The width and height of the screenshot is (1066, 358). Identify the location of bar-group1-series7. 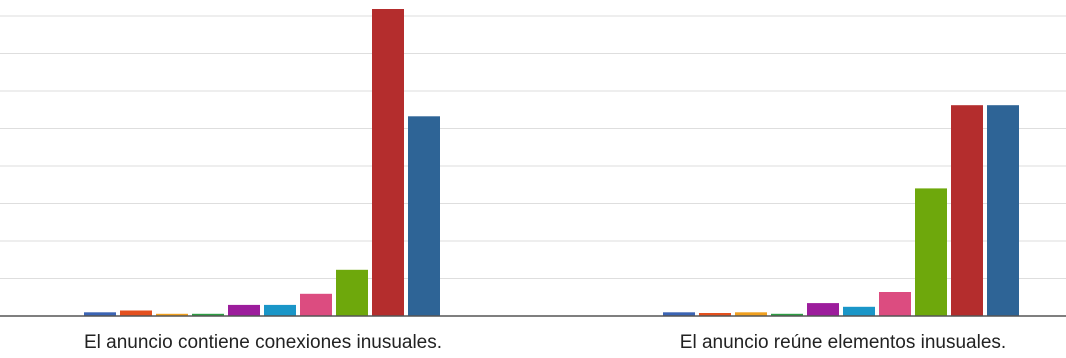
(316, 304).